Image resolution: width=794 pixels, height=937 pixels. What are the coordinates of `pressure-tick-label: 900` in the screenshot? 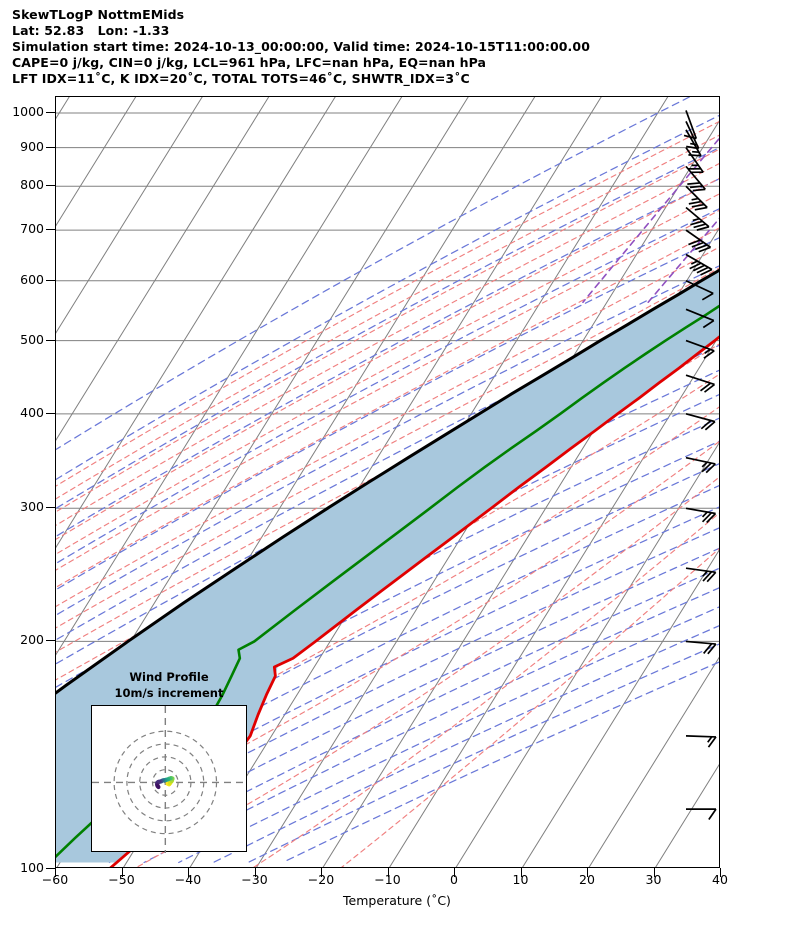 It's located at (32, 146).